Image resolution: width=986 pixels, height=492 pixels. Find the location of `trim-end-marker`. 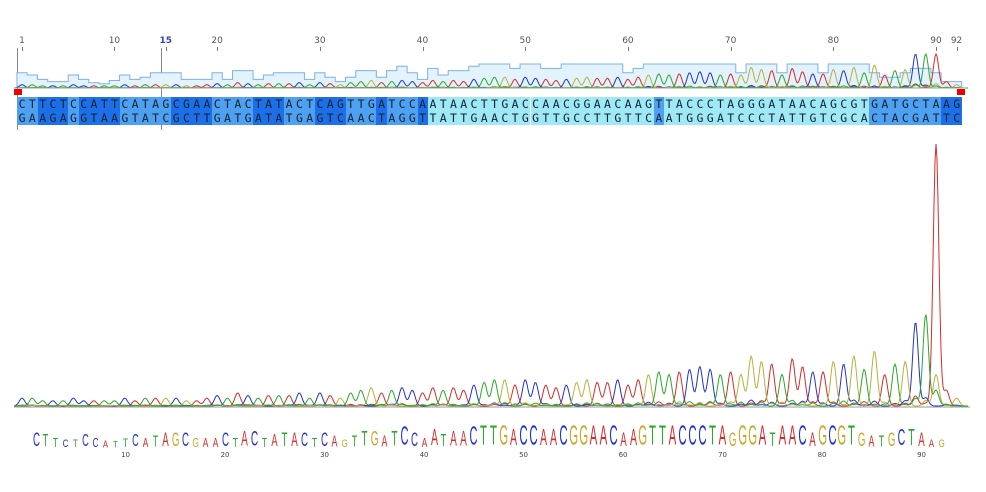

trim-end-marker is located at coordinates (961, 92).